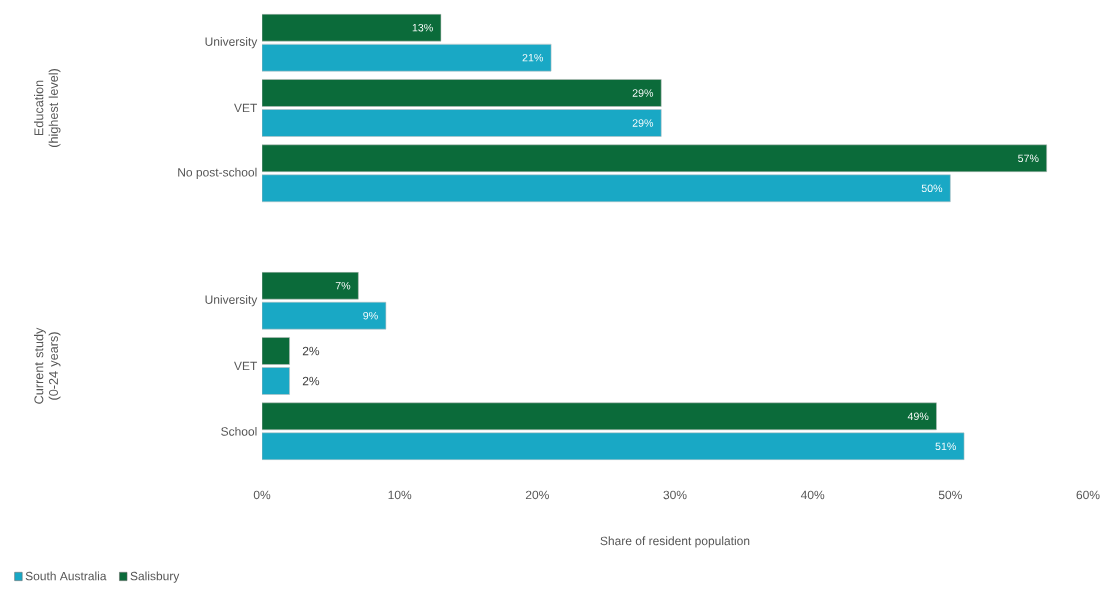 The width and height of the screenshot is (1107, 599). I want to click on data-label: 13%, so click(422, 27).